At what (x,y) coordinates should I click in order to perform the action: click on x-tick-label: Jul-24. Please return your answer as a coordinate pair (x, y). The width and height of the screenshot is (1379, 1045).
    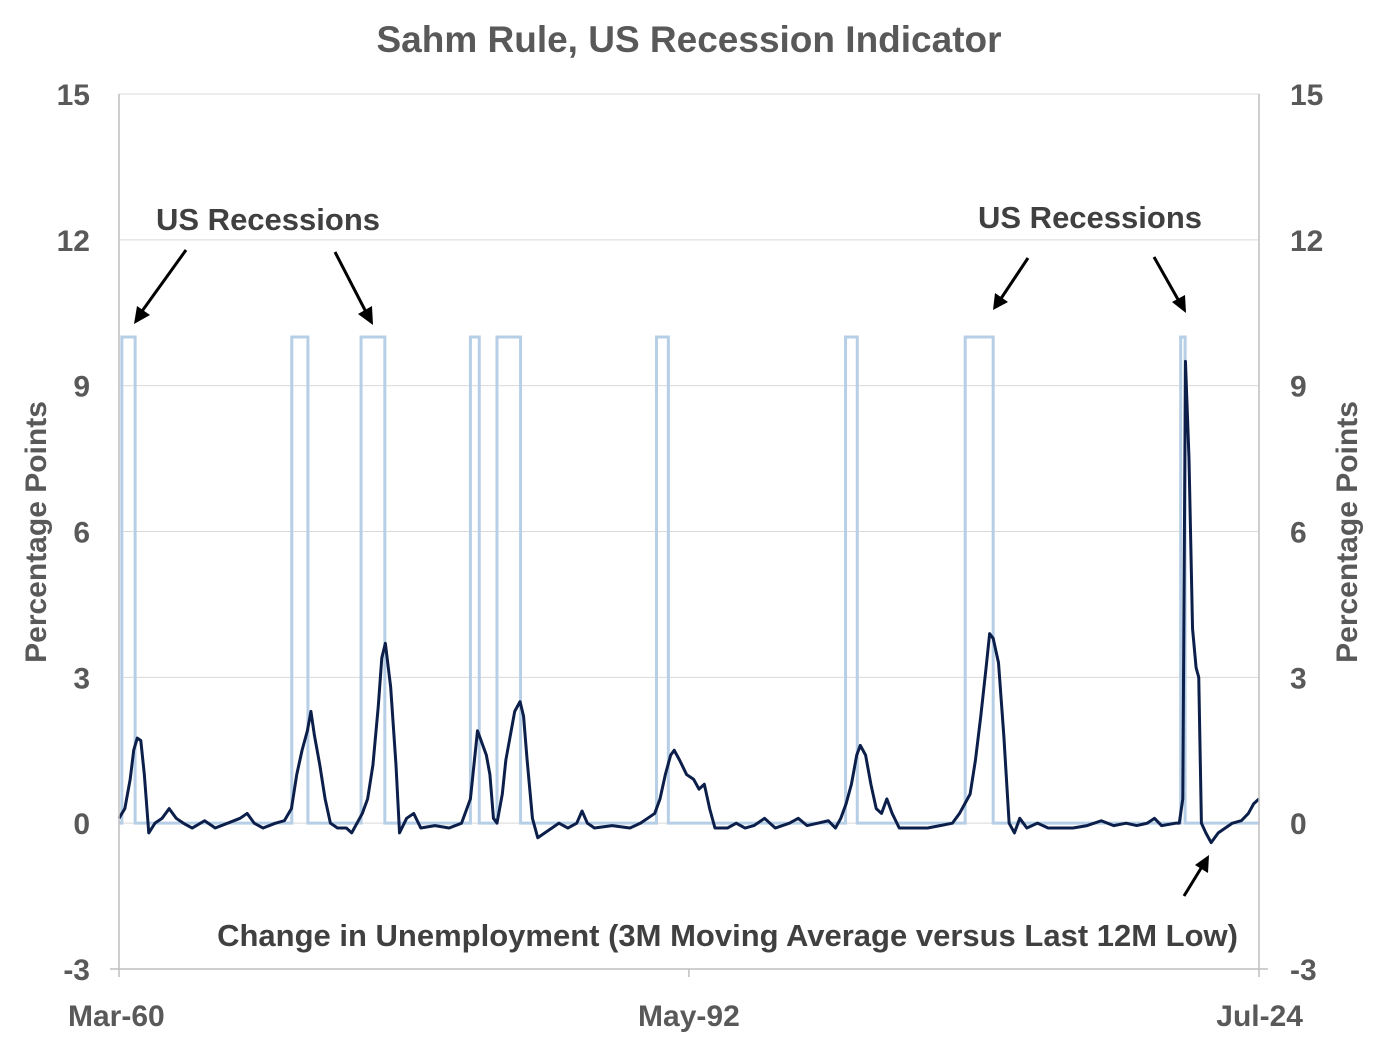
    Looking at the image, I should click on (1259, 1016).